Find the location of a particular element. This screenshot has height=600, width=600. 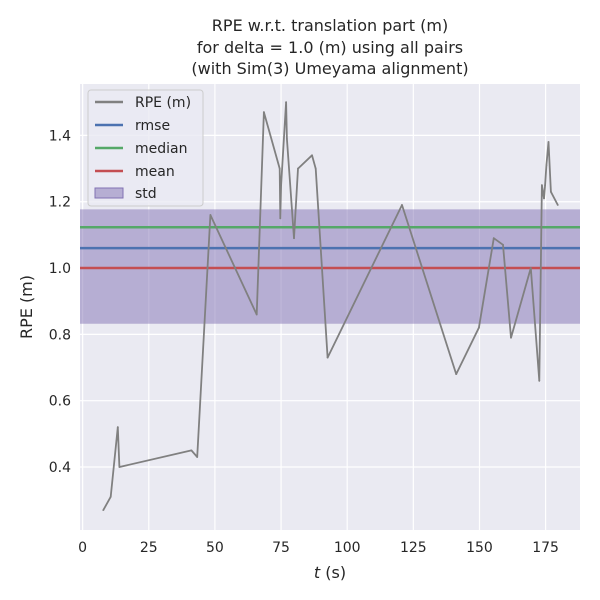

chart-title-line-1: RPE w.r.t. translation part (m) is located at coordinates (330, 25).